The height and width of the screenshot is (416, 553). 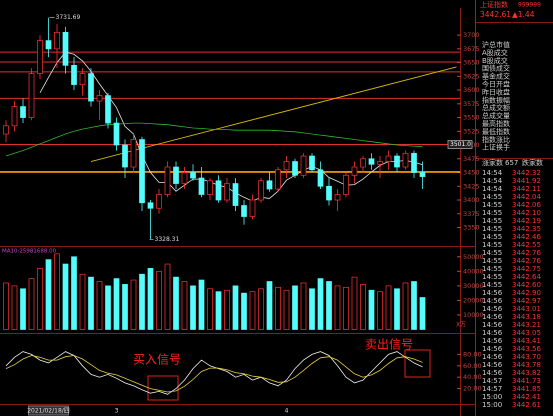 I want to click on y-tick-label: 10000, so click(x=473, y=315).